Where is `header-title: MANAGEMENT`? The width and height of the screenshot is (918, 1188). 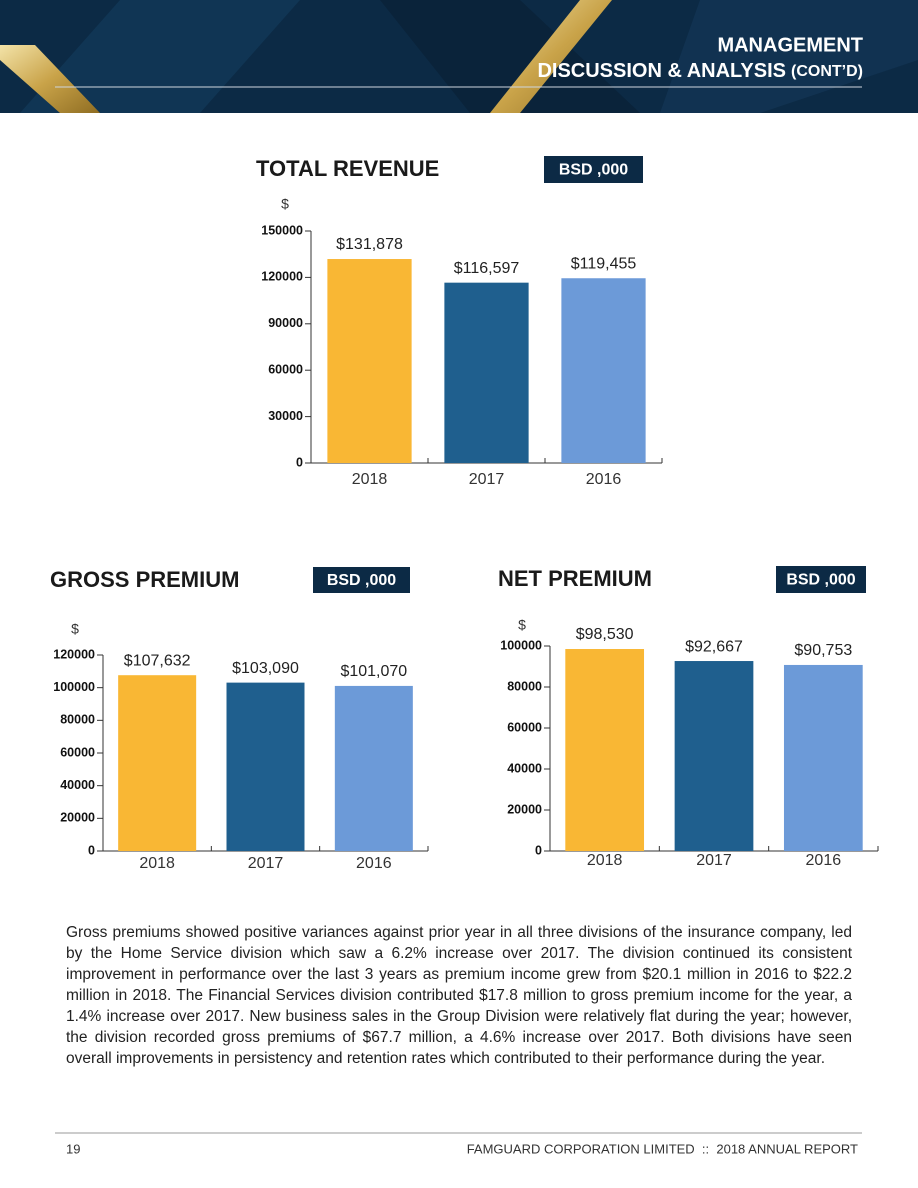
header-title: MANAGEMENT is located at coordinates (790, 45).